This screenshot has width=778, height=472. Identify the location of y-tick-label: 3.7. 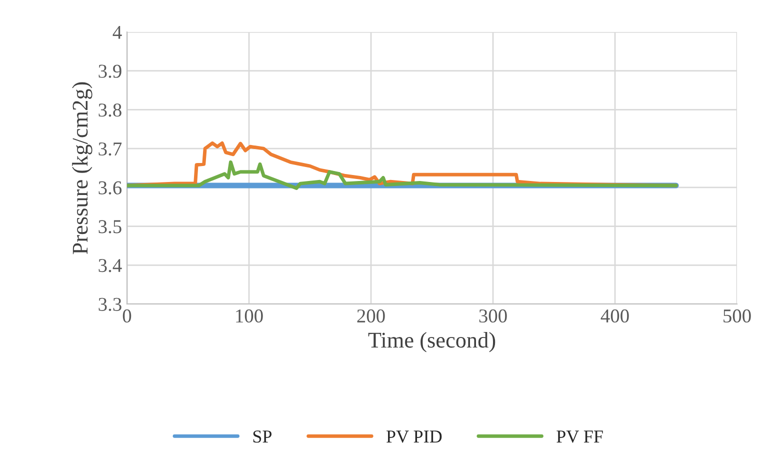
(110, 149).